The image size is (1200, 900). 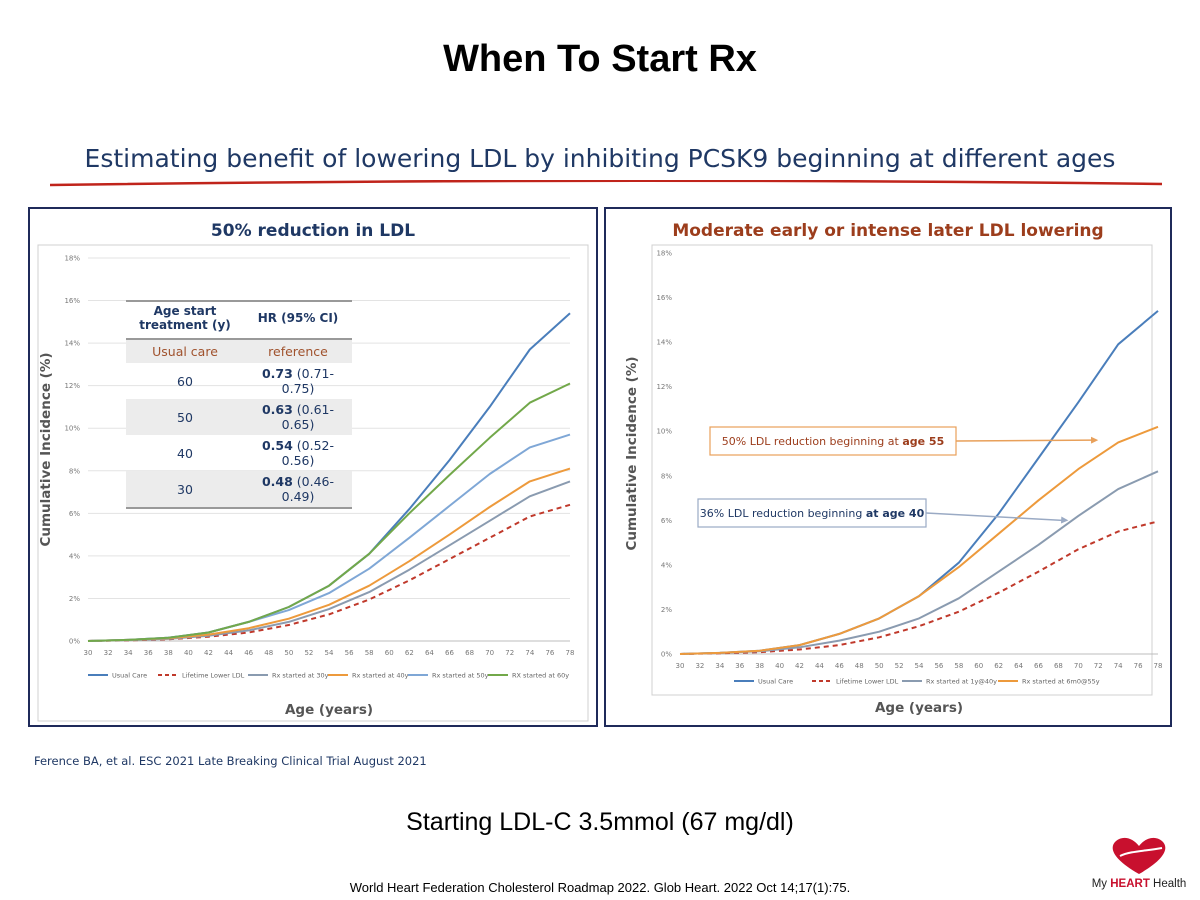 What do you see at coordinates (239, 381) in the screenshot?
I see `table-row: 60 0.73 (0.71-0.75)` at bounding box center [239, 381].